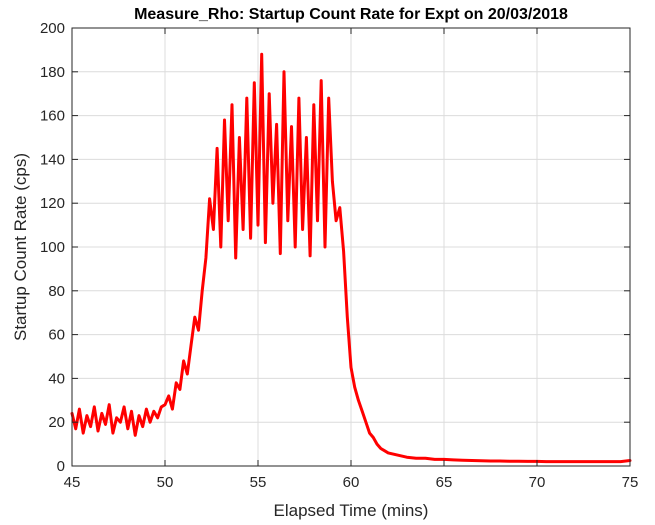 This screenshot has height=525, width=655. What do you see at coordinates (165, 482) in the screenshot?
I see `x-tick-label: 50` at bounding box center [165, 482].